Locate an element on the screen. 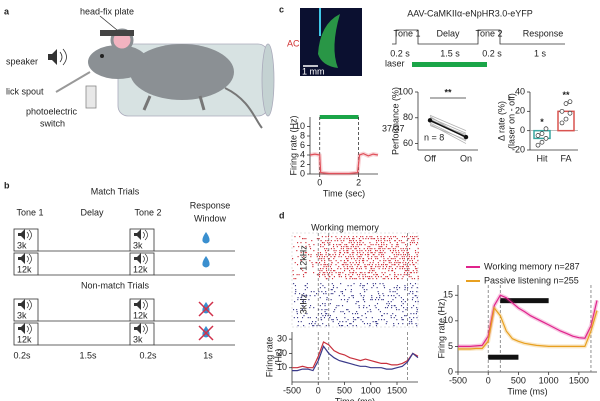 Image resolution: width=600 pixels, height=401 pixels. duration-label: 0.2 s is located at coordinates (492, 53).